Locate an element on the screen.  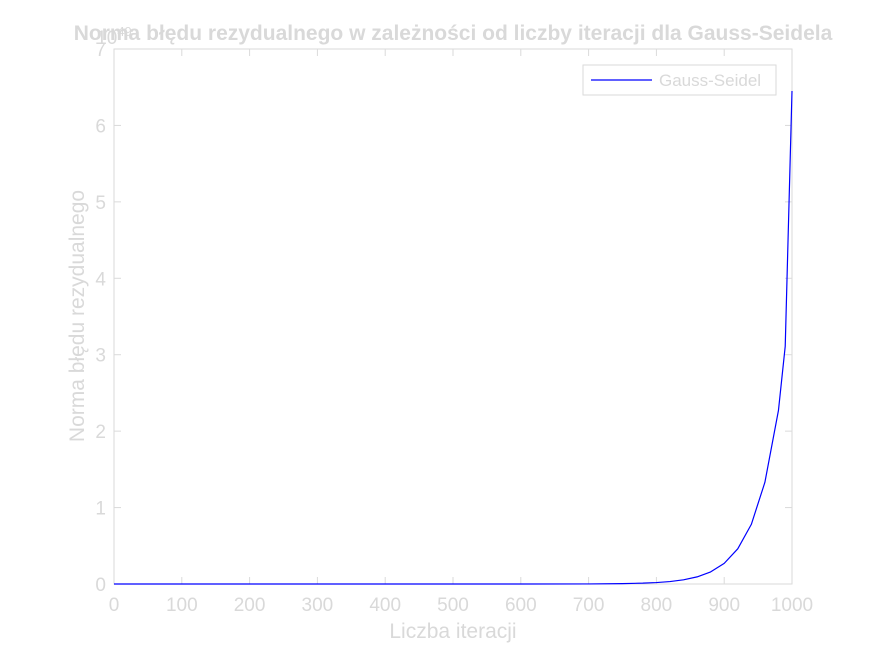
x-tick-label: 900 is located at coordinates (724, 605).